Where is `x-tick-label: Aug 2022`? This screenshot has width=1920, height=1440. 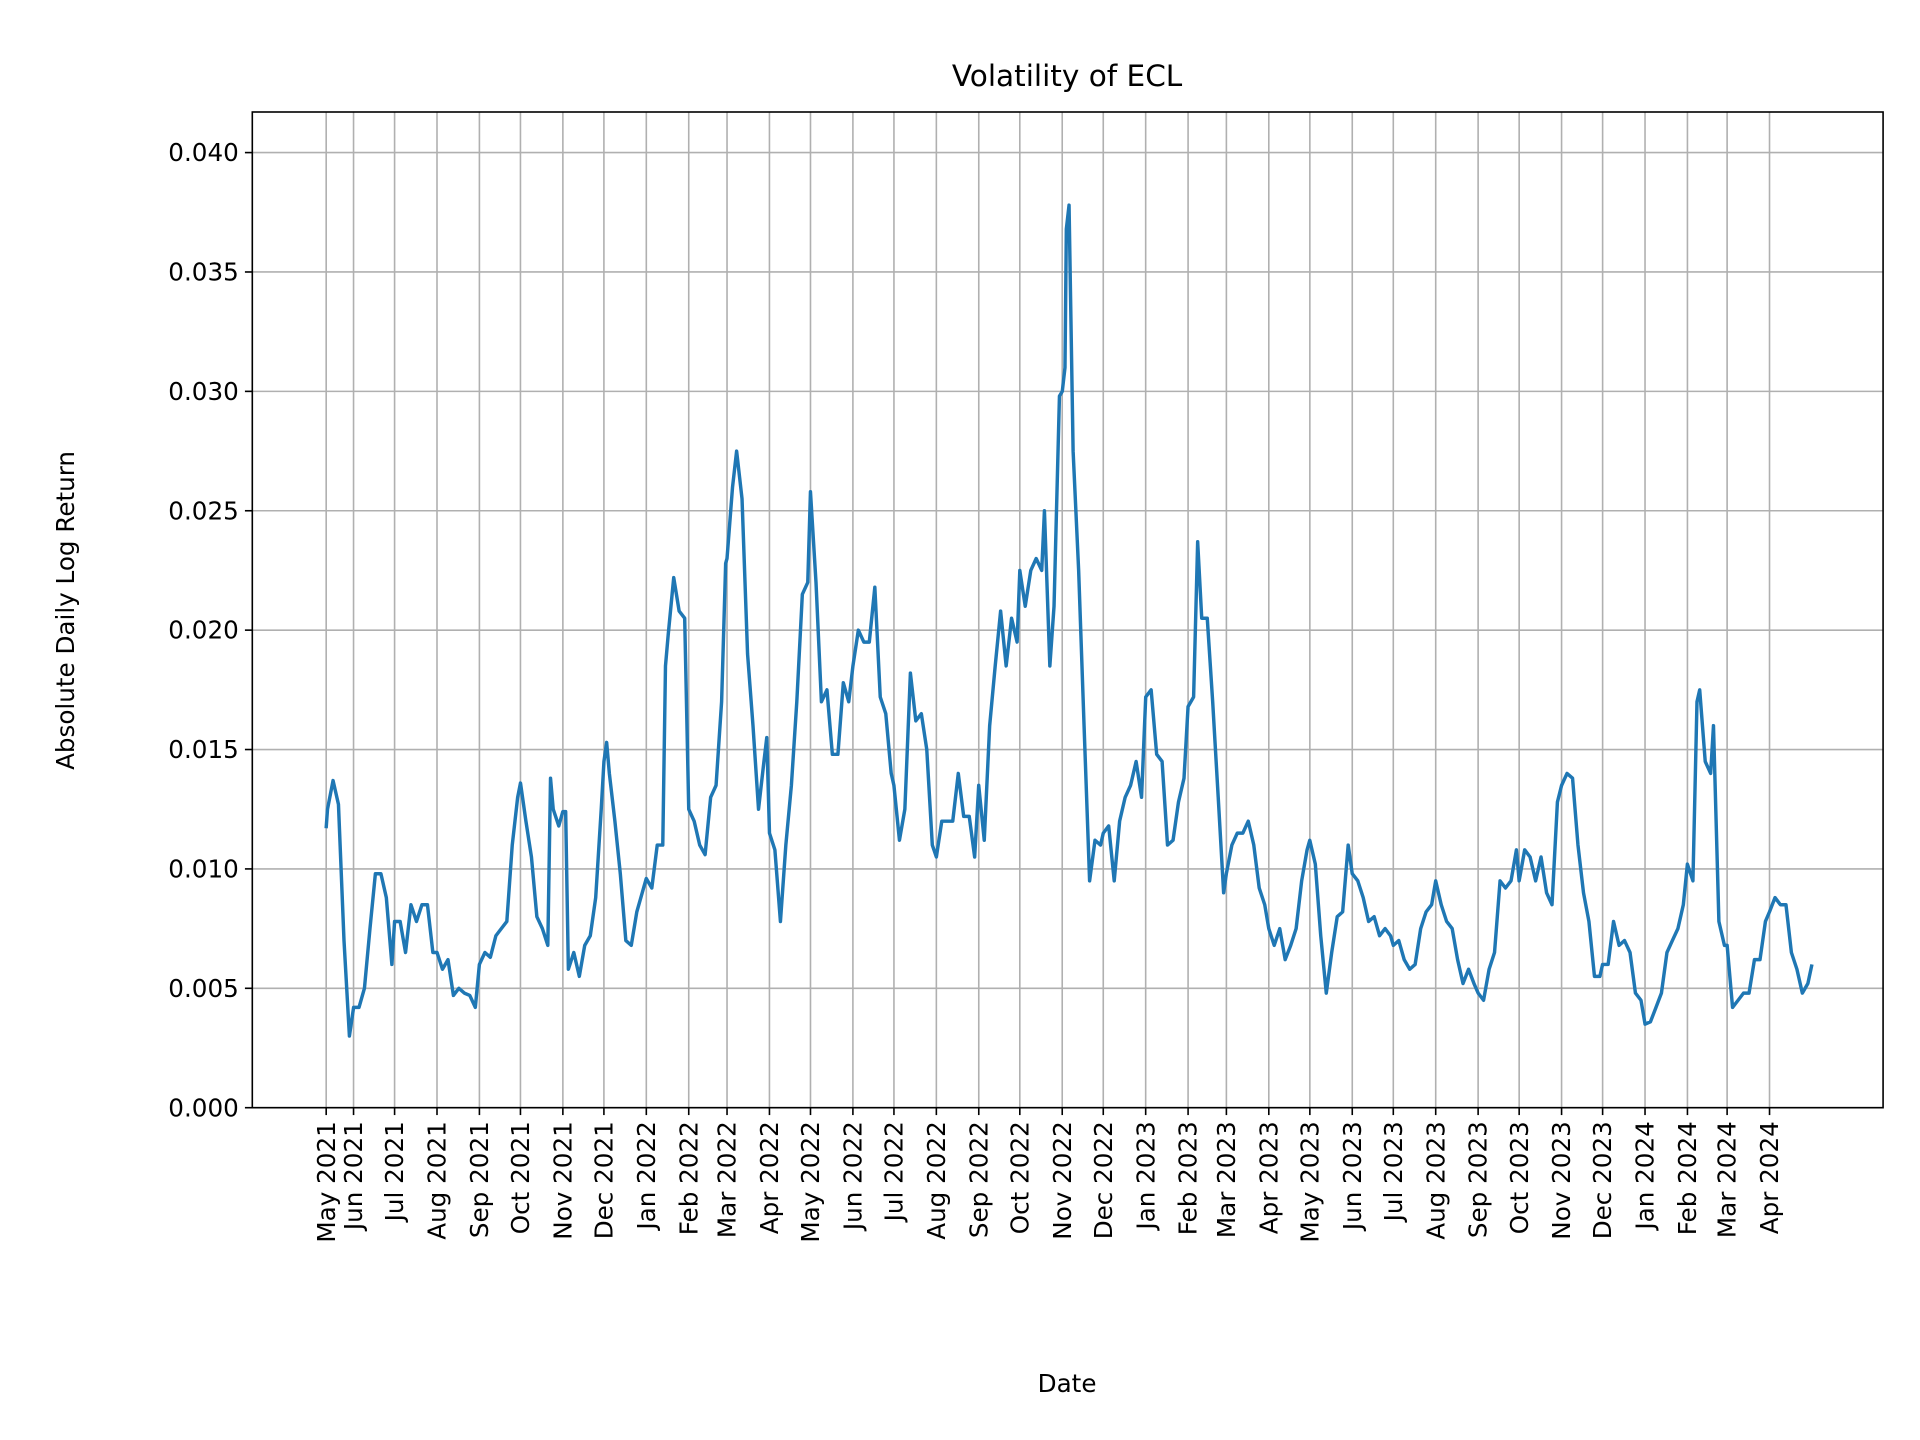
x-tick-label: Aug 2022 is located at coordinates (936, 1180).